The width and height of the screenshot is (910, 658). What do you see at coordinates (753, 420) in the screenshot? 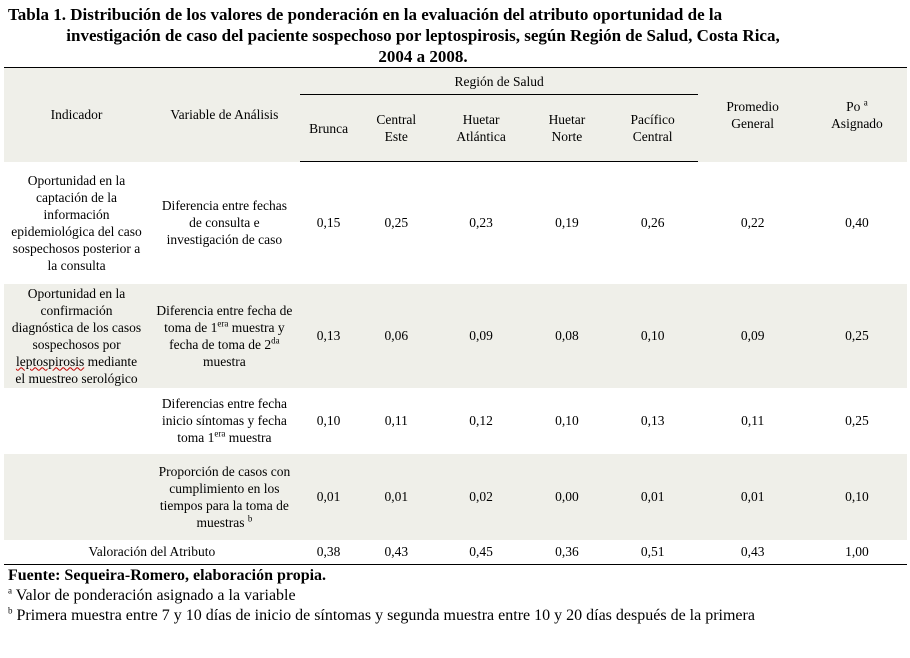
I see `row-3-promedio: 0,11` at bounding box center [753, 420].